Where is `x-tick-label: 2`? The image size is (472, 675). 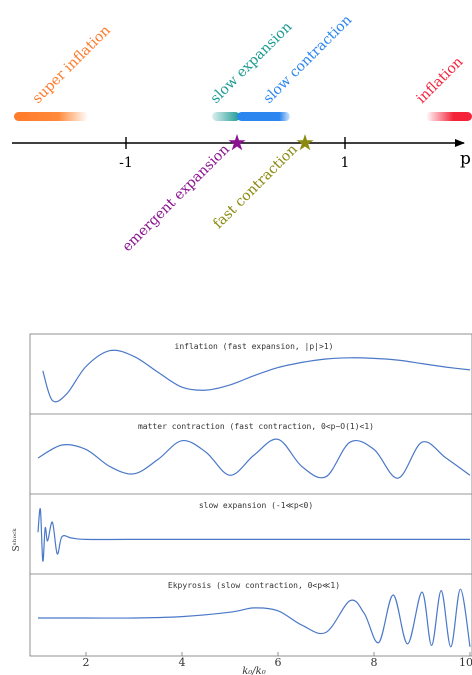 x-tick-label: 2 is located at coordinates (86, 662).